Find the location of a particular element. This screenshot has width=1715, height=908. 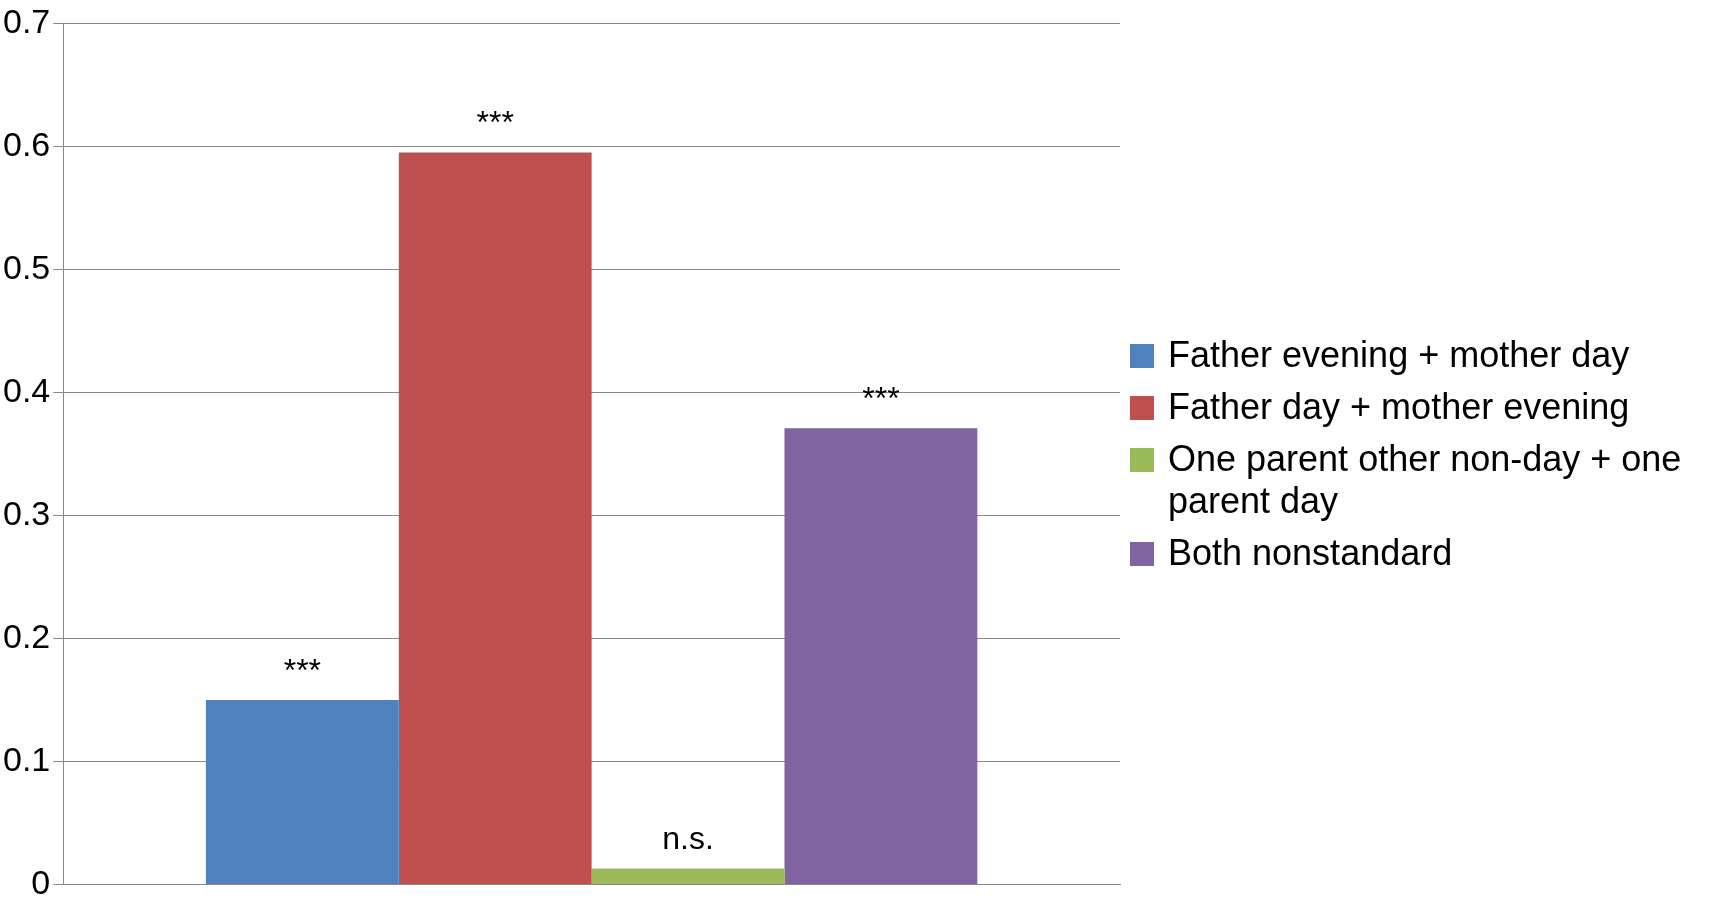

data-label: n.s. is located at coordinates (688, 838).